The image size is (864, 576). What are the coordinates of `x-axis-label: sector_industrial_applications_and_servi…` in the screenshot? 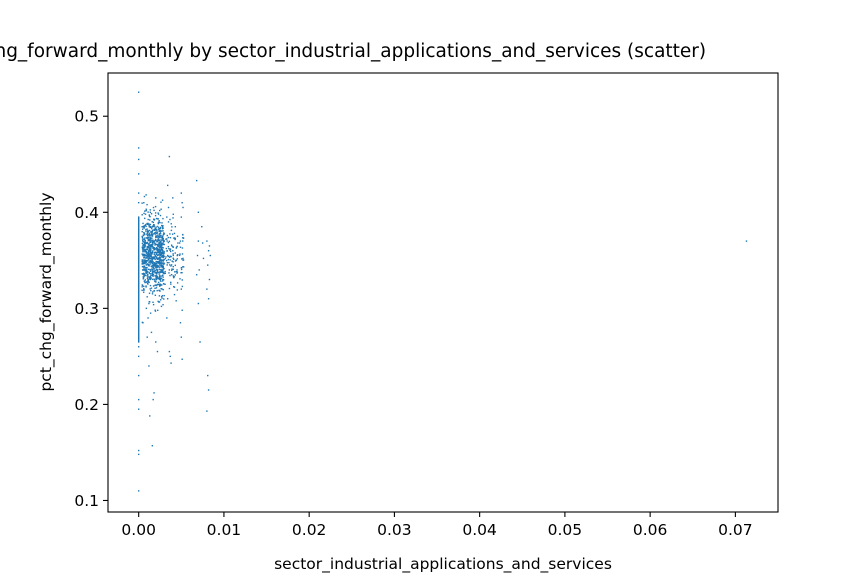 It's located at (443, 564).